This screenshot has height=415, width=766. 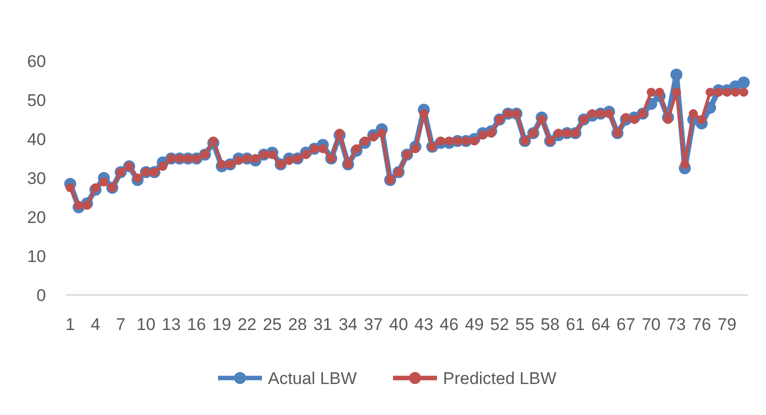 I want to click on x-tick-label: 64, so click(x=600, y=324).